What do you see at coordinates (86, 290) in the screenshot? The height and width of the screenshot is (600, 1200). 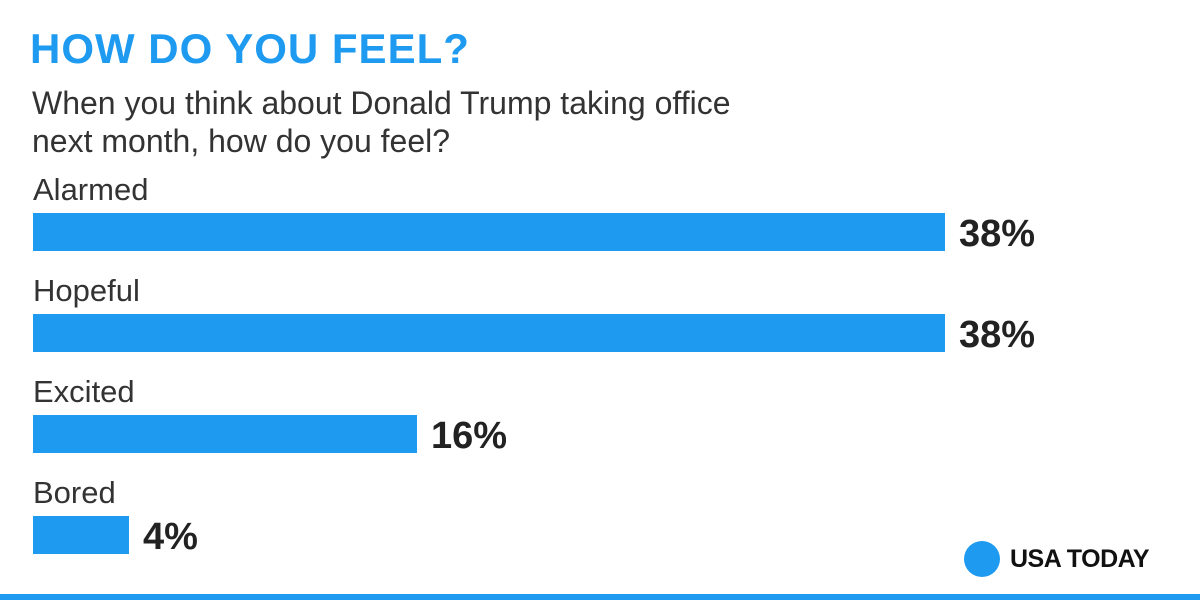 I see `category-label: Hopeful` at bounding box center [86, 290].